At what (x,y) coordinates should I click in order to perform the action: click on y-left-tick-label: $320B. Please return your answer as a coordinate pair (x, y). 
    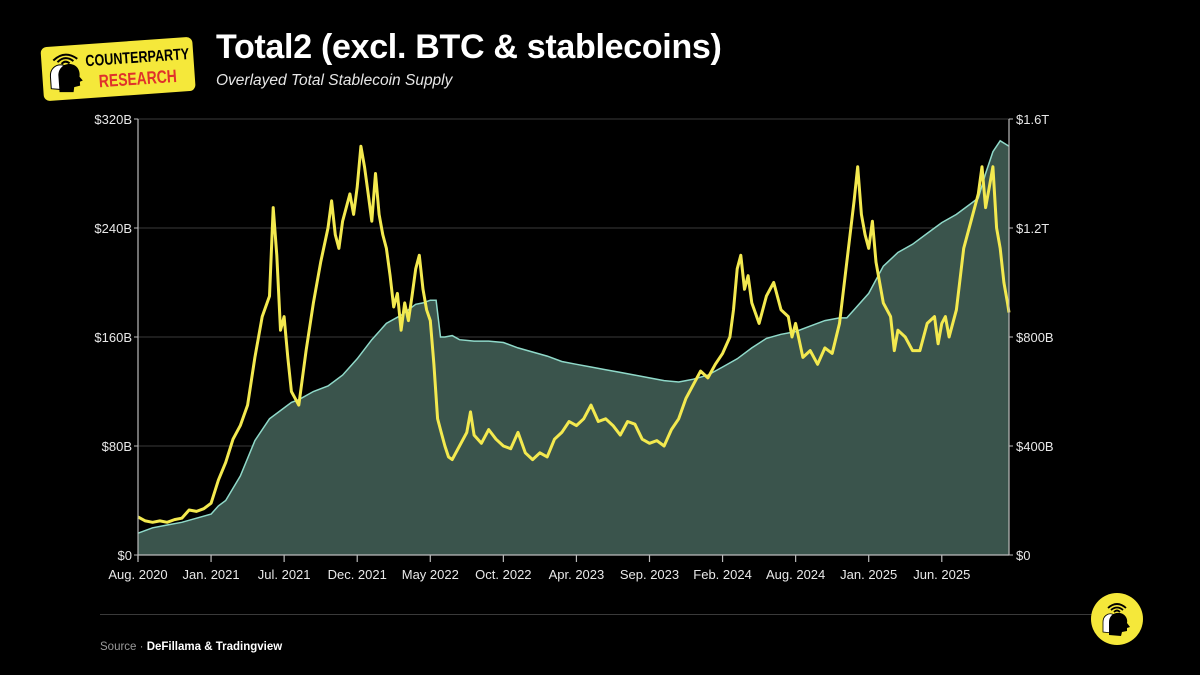
    Looking at the image, I should click on (113, 119).